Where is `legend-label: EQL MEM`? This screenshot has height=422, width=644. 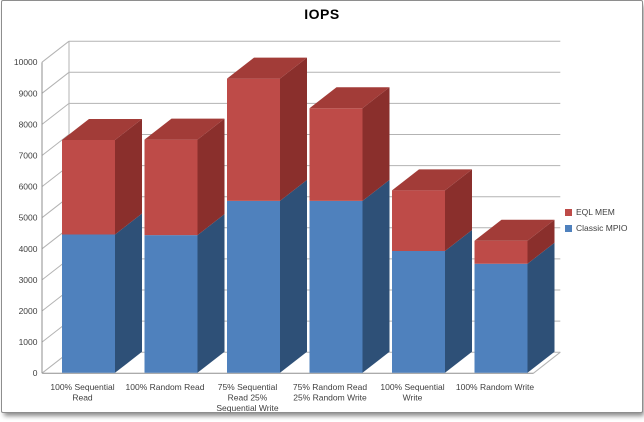 legend-label: EQL MEM is located at coordinates (595, 212).